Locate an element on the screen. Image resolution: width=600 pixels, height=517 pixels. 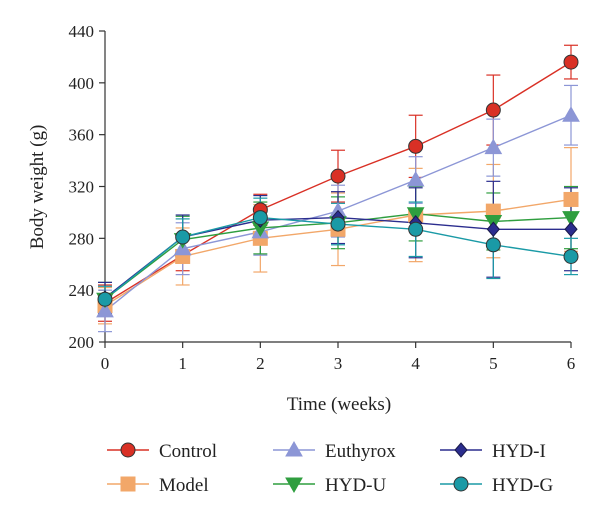
y-tick-label: 280 is located at coordinates (82, 238).